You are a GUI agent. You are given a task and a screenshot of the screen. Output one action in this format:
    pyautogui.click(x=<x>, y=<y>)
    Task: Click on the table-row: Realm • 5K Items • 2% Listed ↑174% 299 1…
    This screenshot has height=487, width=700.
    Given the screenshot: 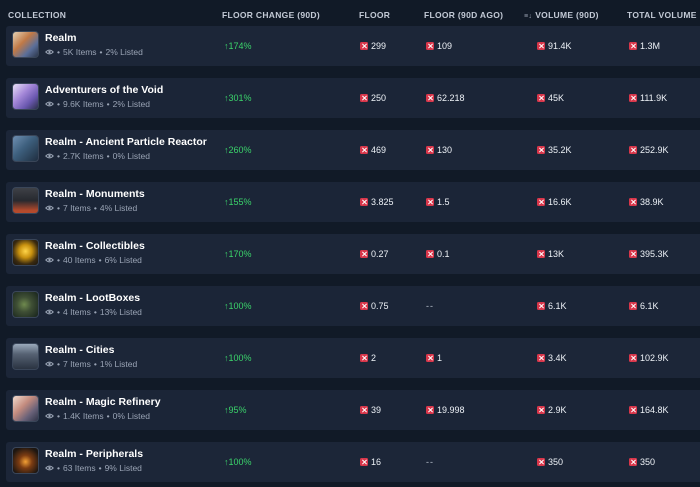 What is the action you would take?
    pyautogui.click(x=353, y=46)
    